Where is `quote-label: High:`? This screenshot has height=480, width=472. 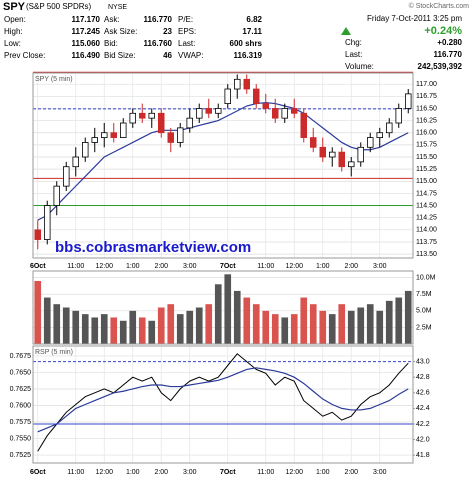 quote-label: High: is located at coordinates (13, 31).